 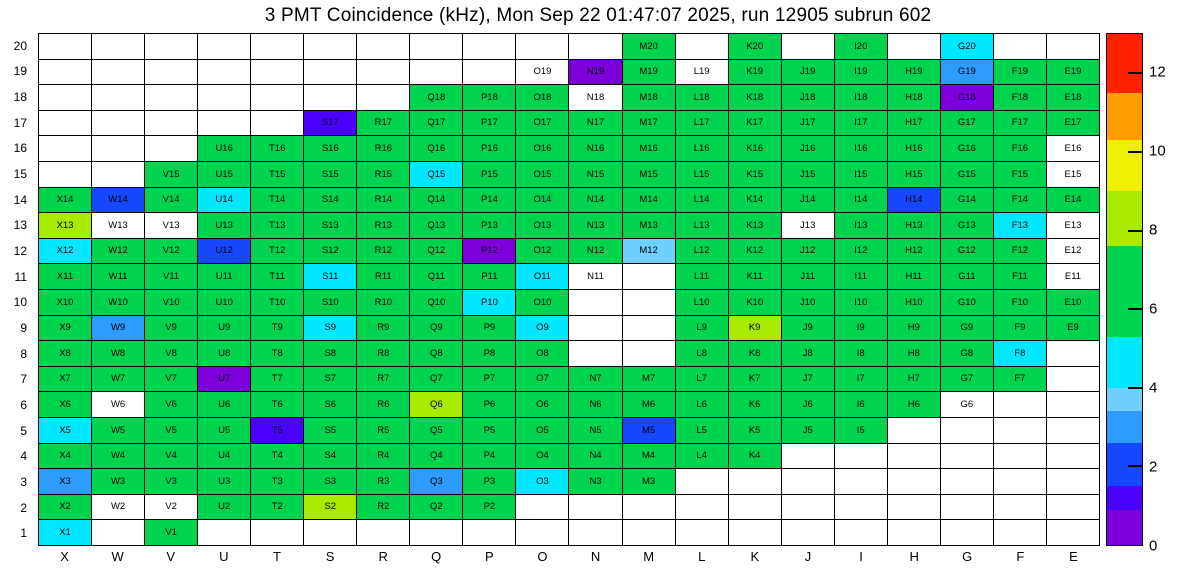 I want to click on heatmap-cell: J11, so click(x=807, y=276).